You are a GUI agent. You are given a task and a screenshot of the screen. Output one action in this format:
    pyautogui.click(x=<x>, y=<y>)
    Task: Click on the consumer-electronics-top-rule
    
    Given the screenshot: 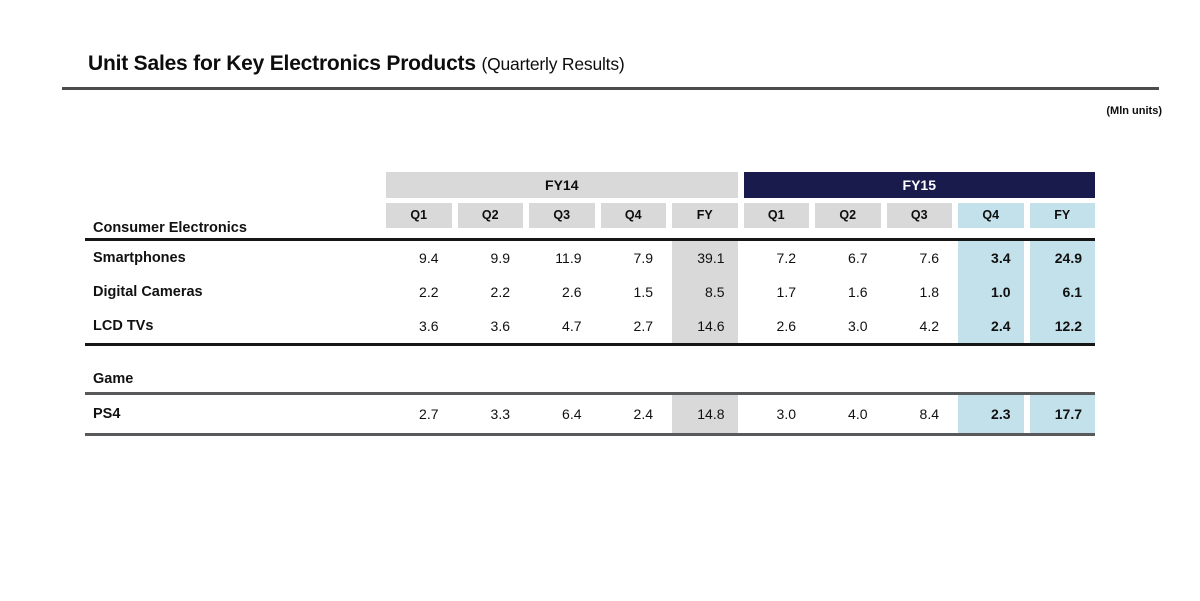 What is the action you would take?
    pyautogui.click(x=590, y=239)
    